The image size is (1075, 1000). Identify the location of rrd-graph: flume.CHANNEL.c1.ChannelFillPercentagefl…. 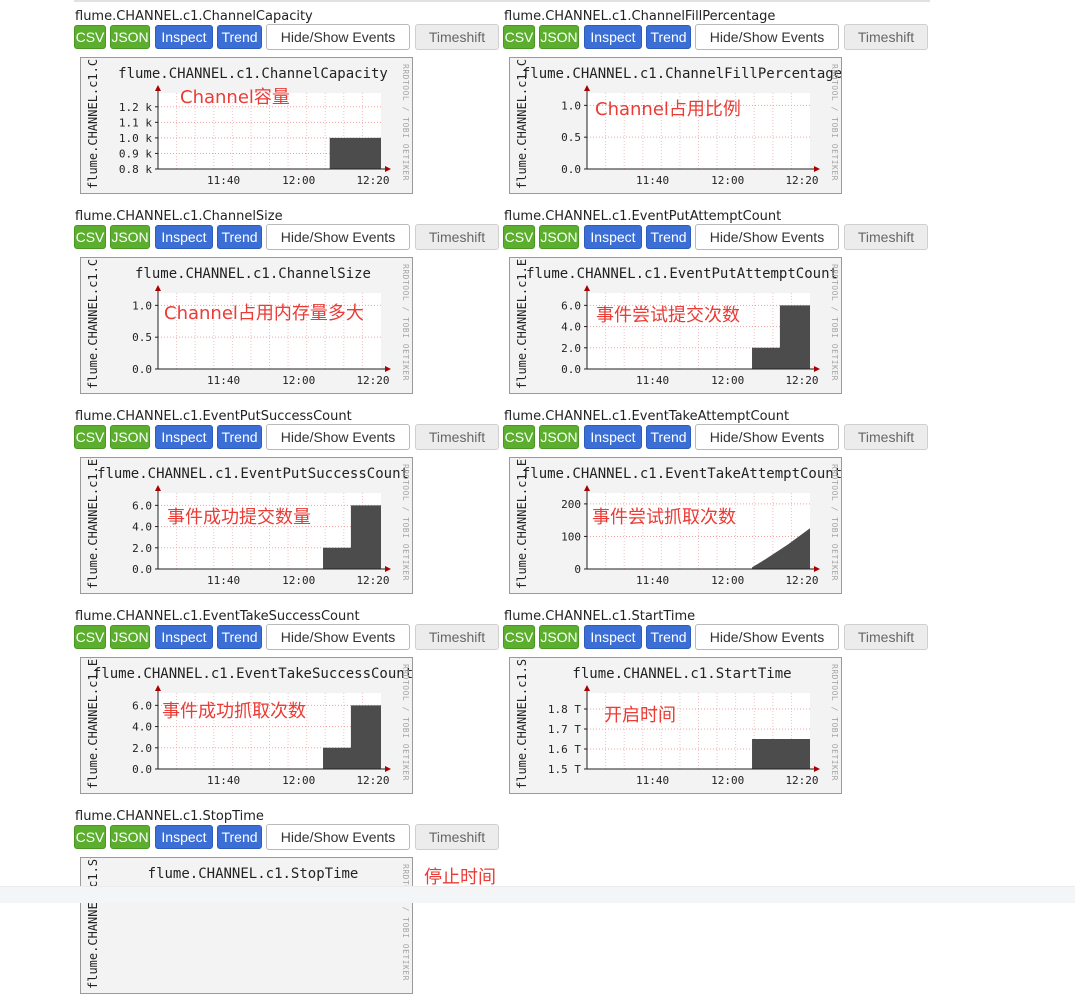
(675, 125).